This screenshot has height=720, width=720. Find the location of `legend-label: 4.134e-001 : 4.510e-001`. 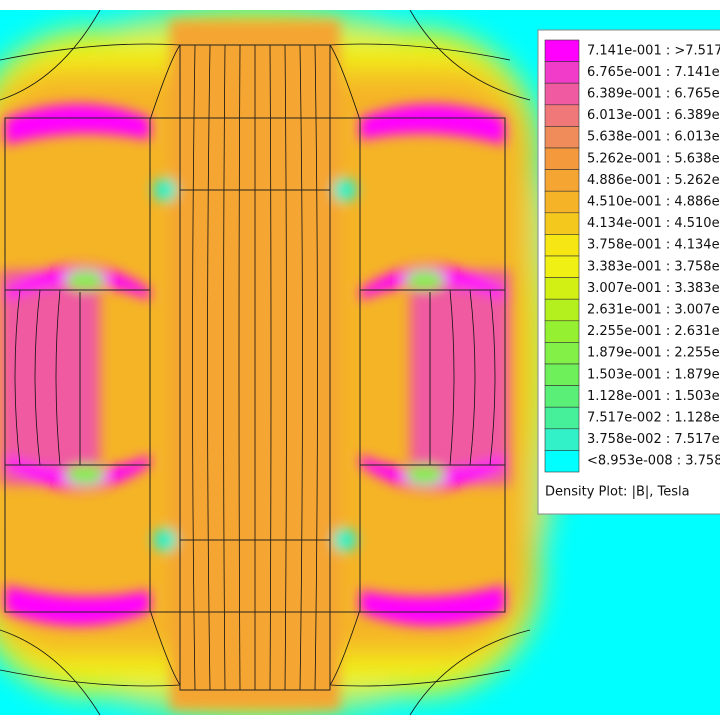

legend-label: 4.134e-001 : 4.510e-001 is located at coordinates (653, 223).